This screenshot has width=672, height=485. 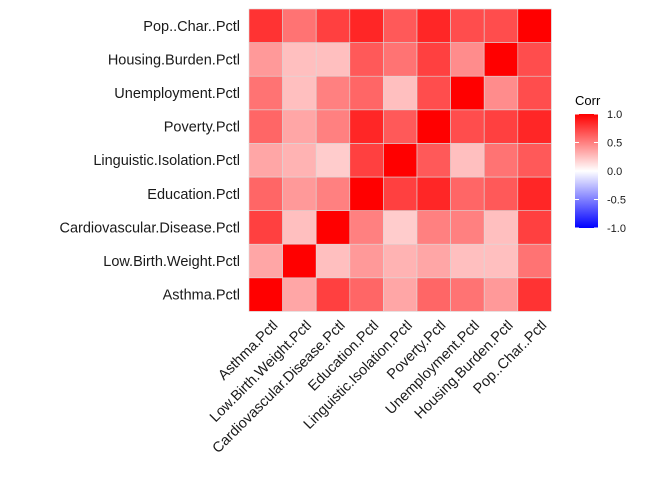 I want to click on heatmap-cell-poverty-pctl-linguistic-isolation-pctl, so click(x=433, y=160).